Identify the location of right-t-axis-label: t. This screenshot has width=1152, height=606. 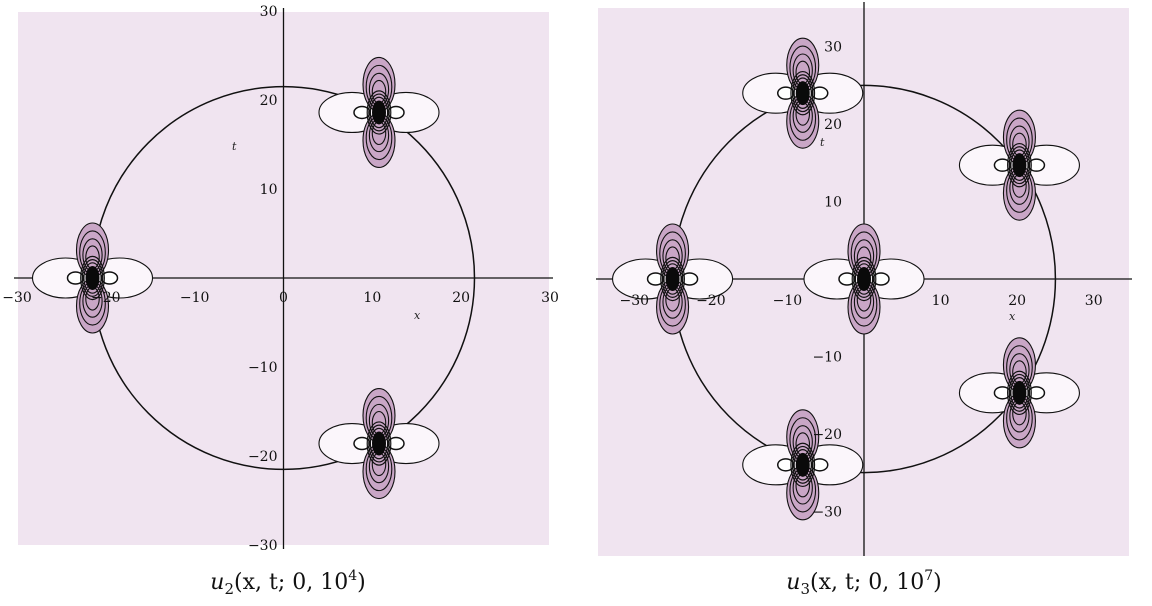
(822, 142).